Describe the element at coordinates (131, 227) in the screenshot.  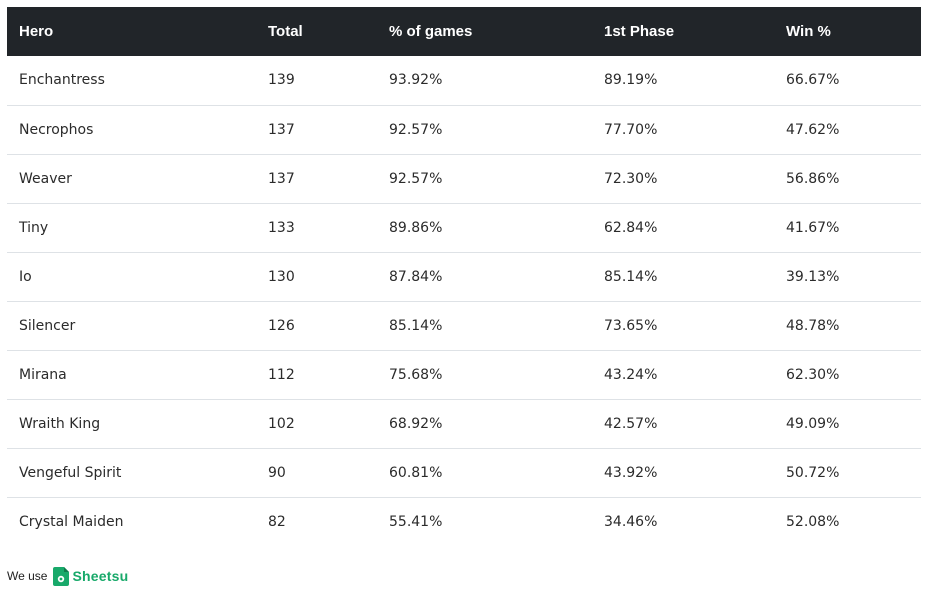
I see `cell-hero: Tiny` at that location.